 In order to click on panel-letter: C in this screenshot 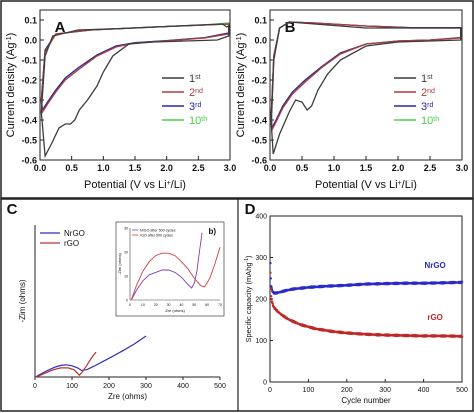, I will do `click(12, 209)`.